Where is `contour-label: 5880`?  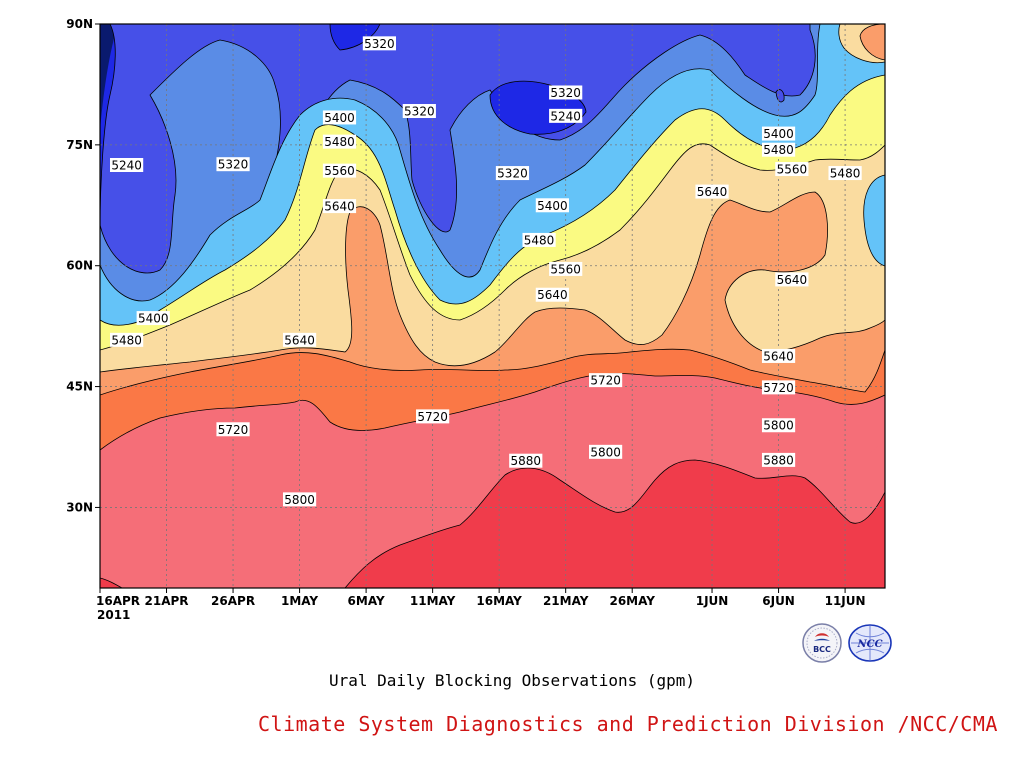 contour-label: 5880 is located at coordinates (778, 459).